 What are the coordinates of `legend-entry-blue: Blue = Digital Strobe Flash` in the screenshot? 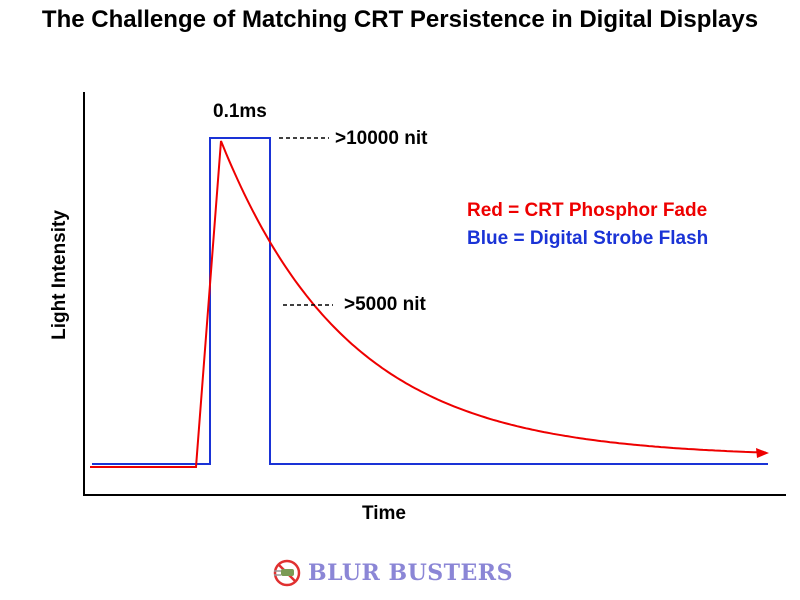 It's located at (588, 238).